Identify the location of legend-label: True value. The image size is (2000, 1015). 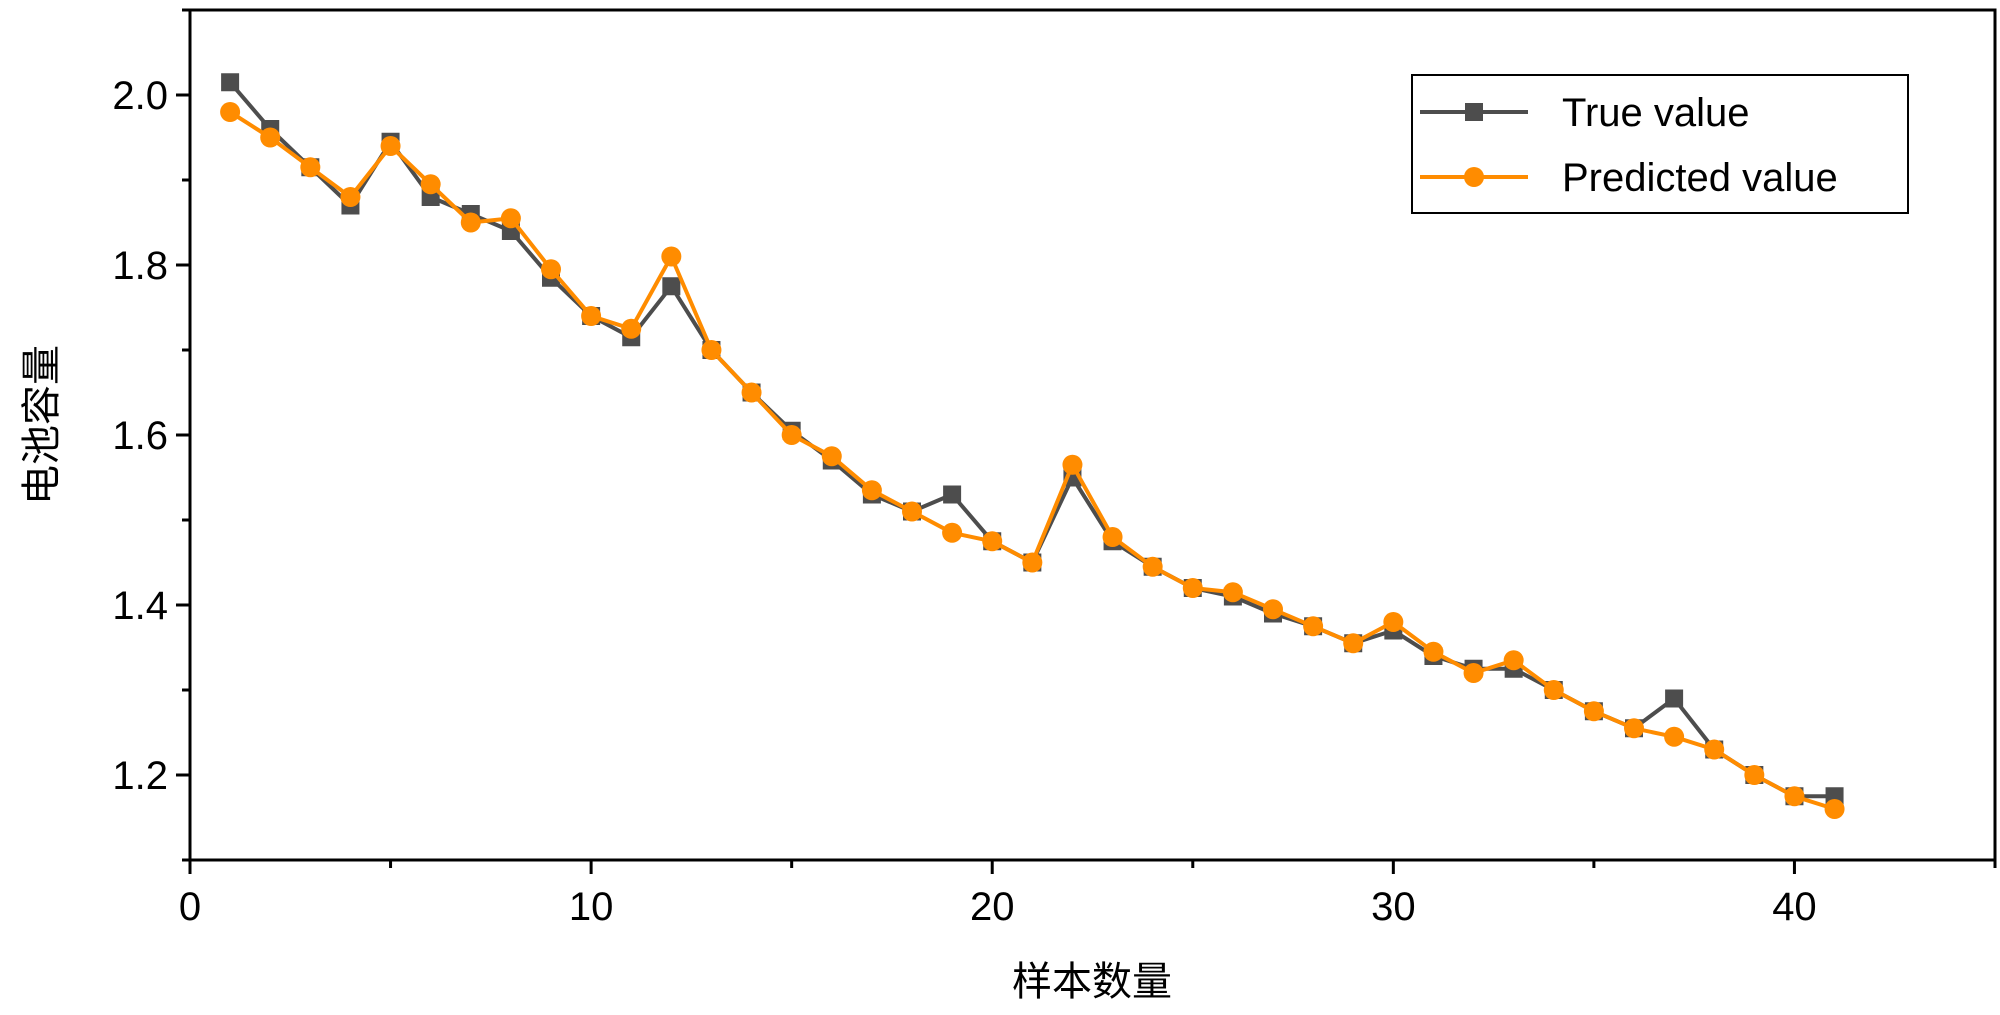
(1656, 113).